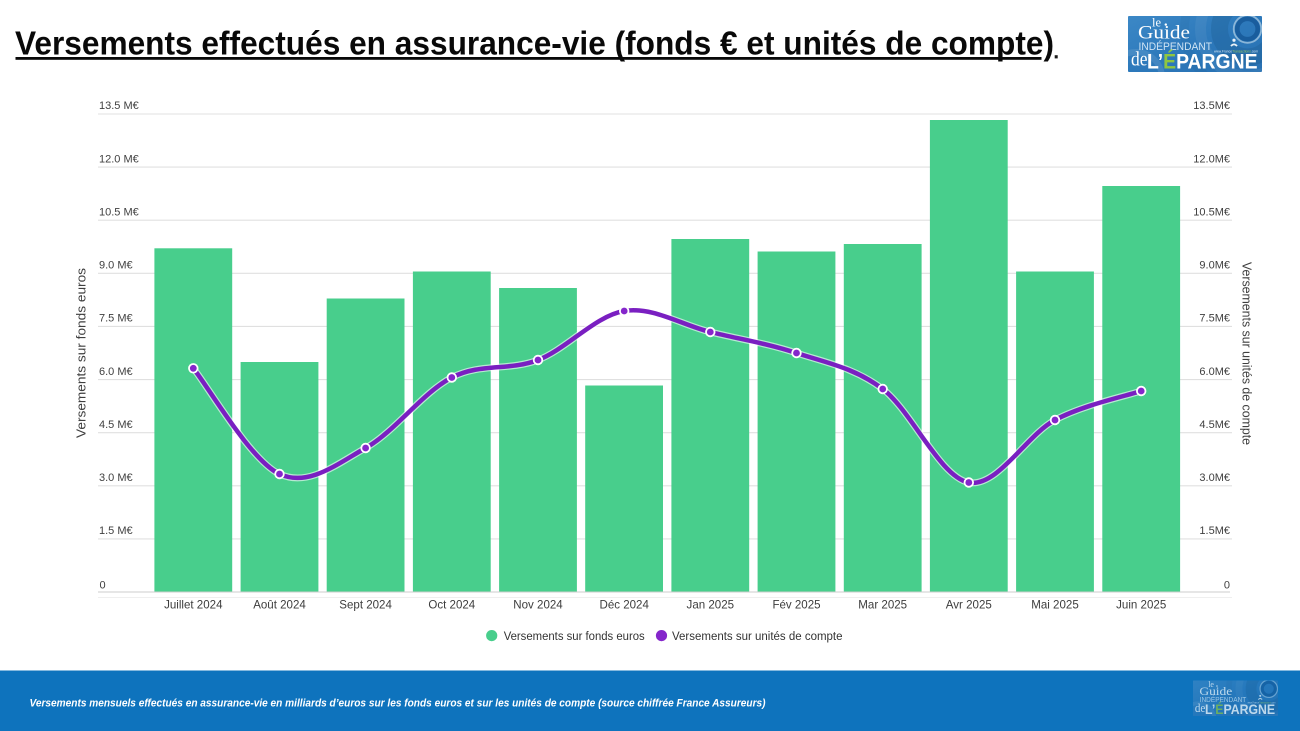 Image resolution: width=1300 pixels, height=731 pixels. Describe the element at coordinates (119, 212) in the screenshot. I see `svg-text: 10.5 M€` at that location.